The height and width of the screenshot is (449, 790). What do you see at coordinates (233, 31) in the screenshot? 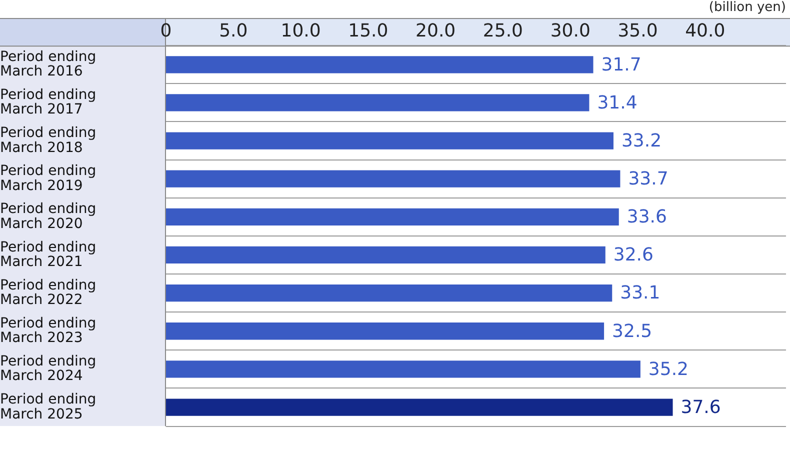
I see `x-tick-label: 5.0` at bounding box center [233, 31].